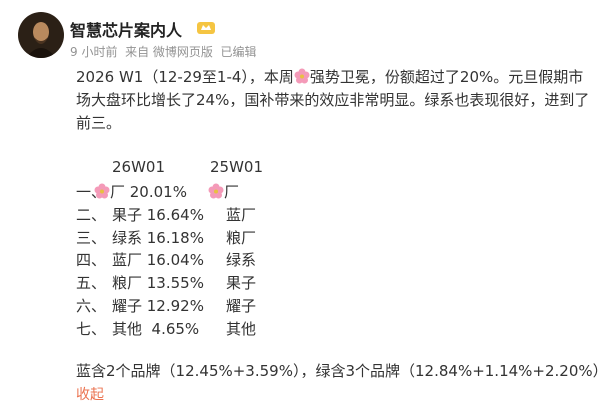 This screenshot has width=600, height=404. I want to click on table-cell: 蓝厂 16.04%, so click(158, 259).